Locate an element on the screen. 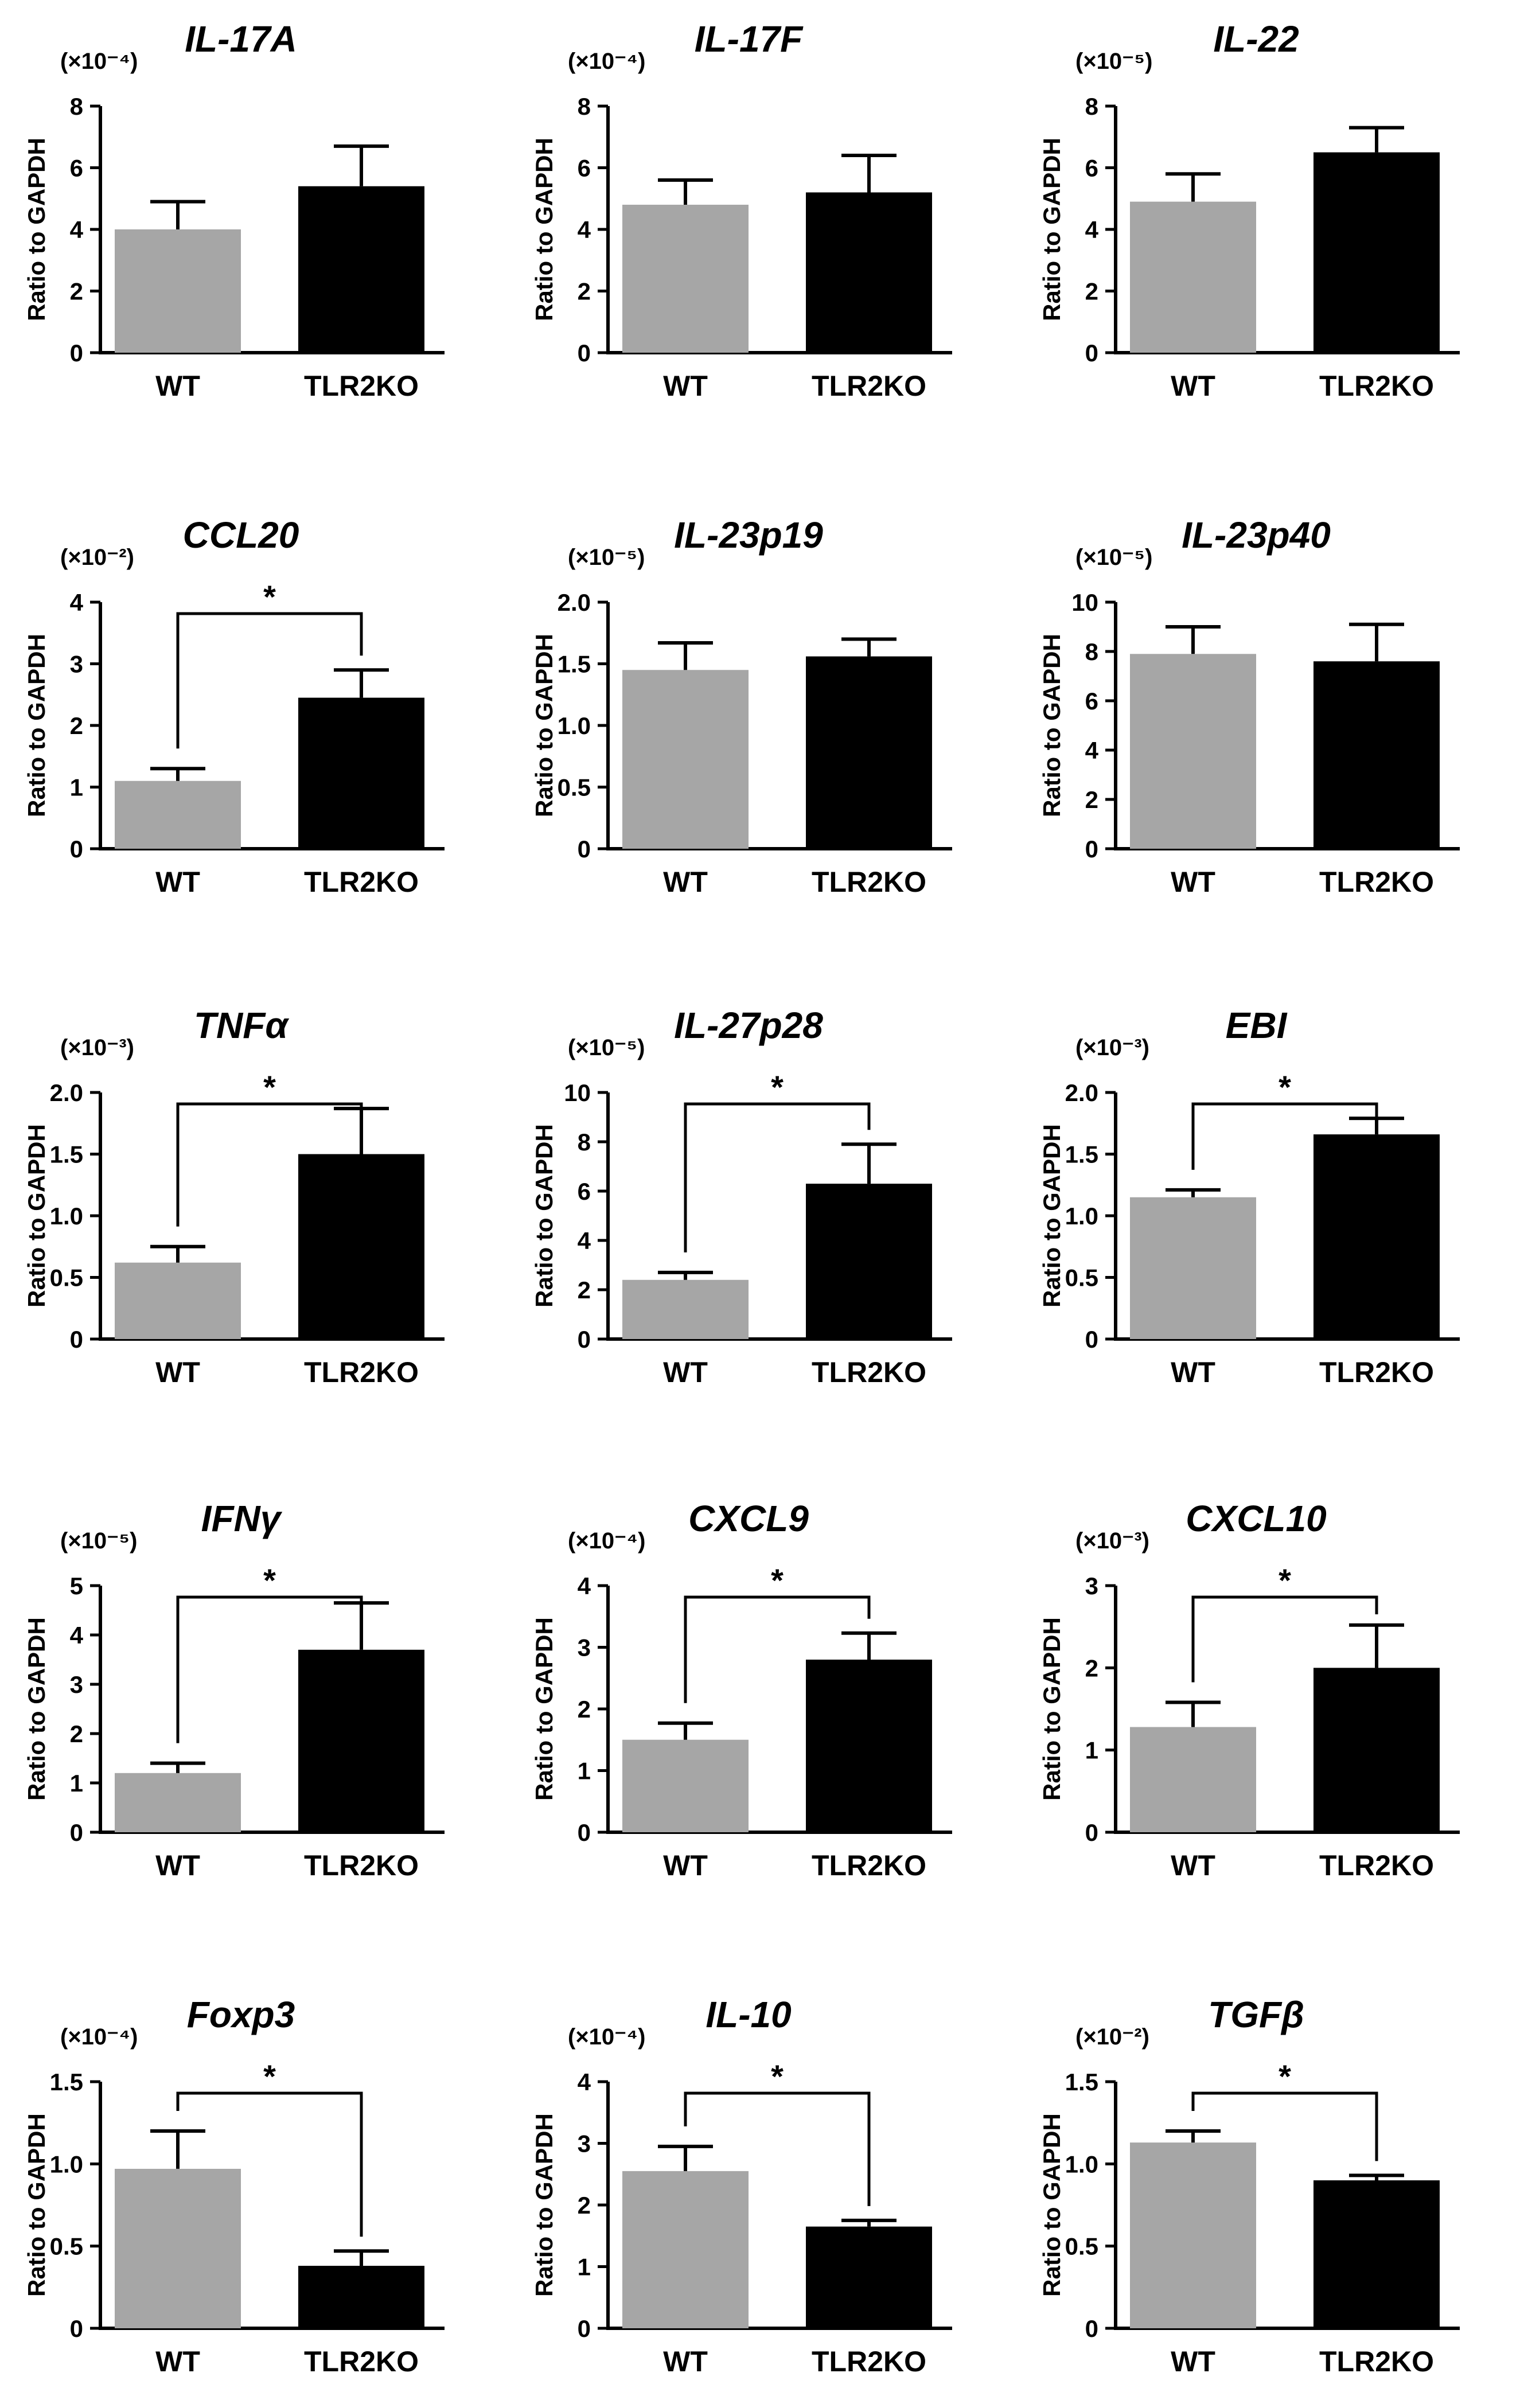  y-tick-label: 5 is located at coordinates (76, 1585).